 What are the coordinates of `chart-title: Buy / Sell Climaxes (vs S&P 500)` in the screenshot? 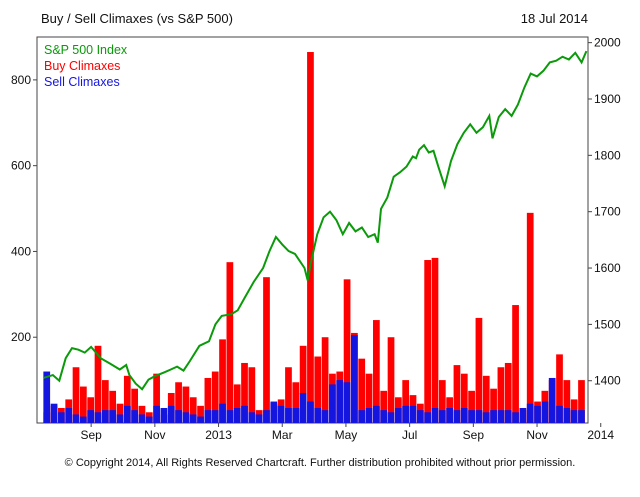 It's located at (137, 18).